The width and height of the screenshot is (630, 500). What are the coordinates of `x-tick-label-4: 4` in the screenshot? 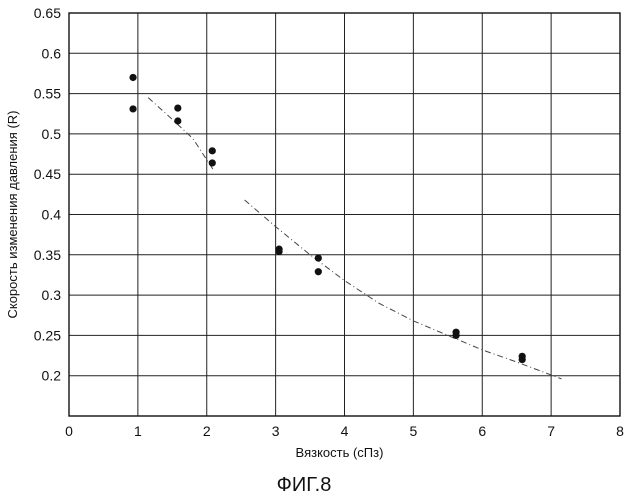 It's located at (345, 431).